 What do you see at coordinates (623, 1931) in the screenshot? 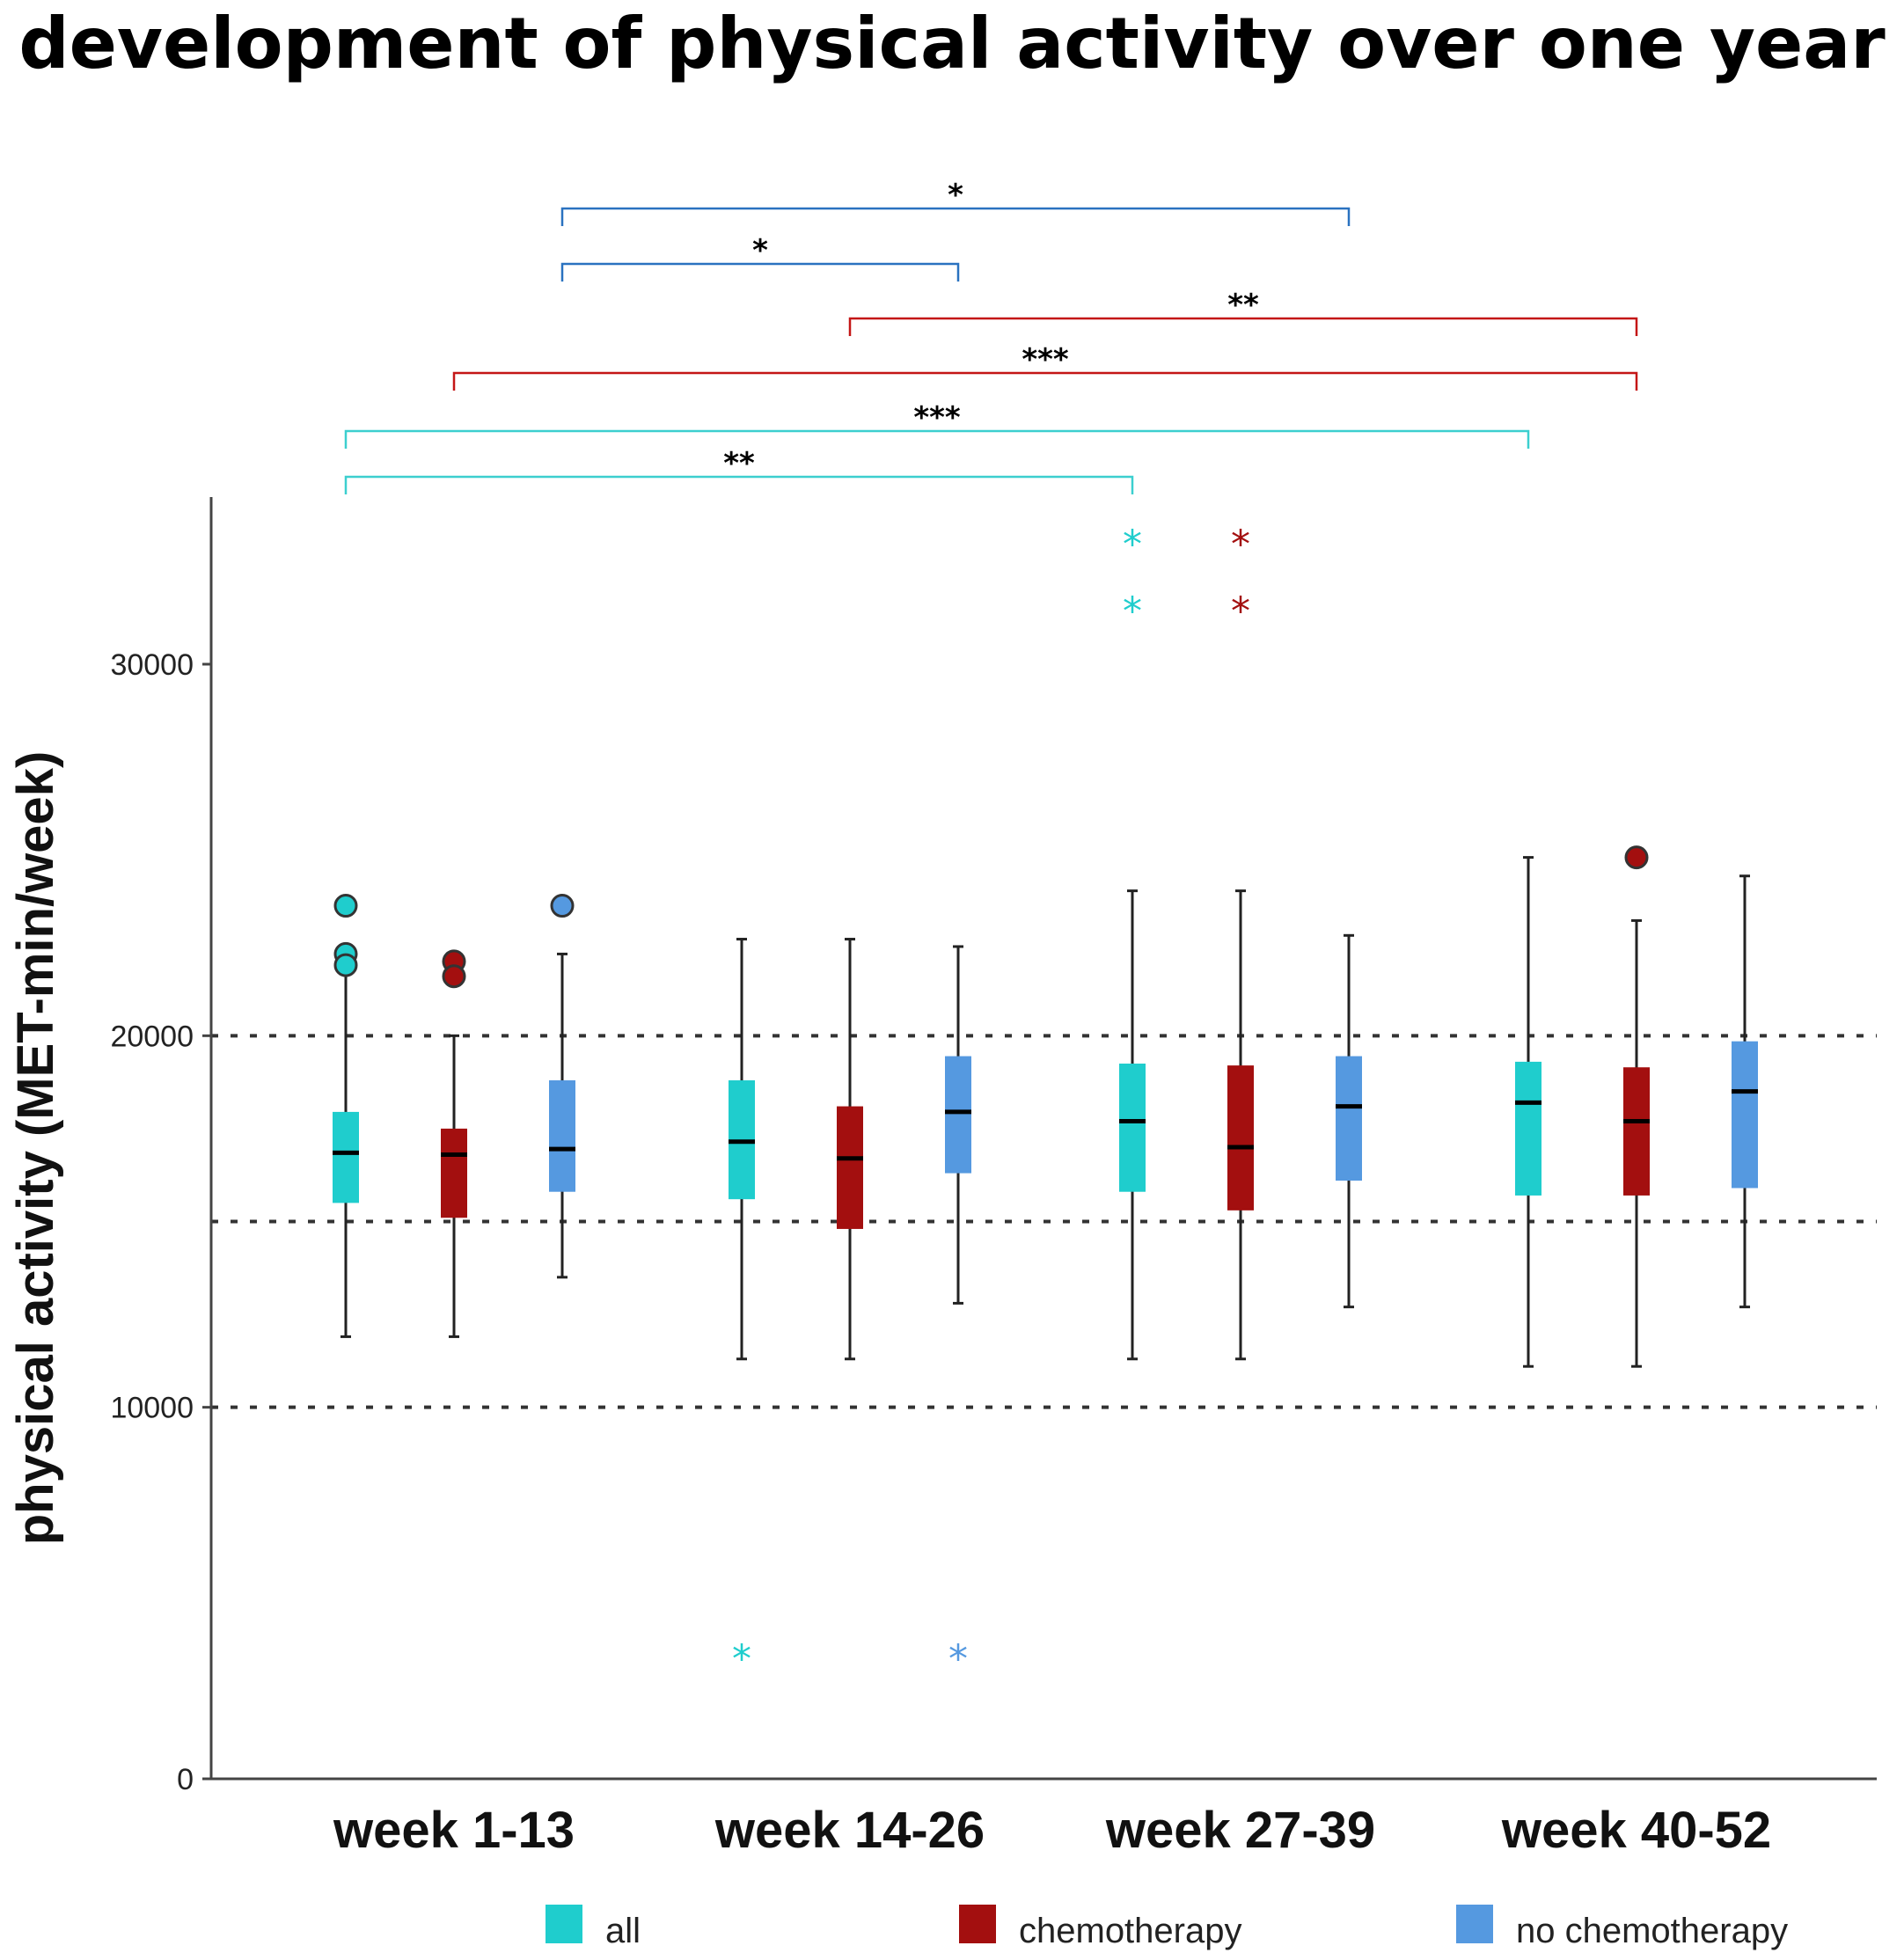
I see `legend-label: all` at bounding box center [623, 1931].